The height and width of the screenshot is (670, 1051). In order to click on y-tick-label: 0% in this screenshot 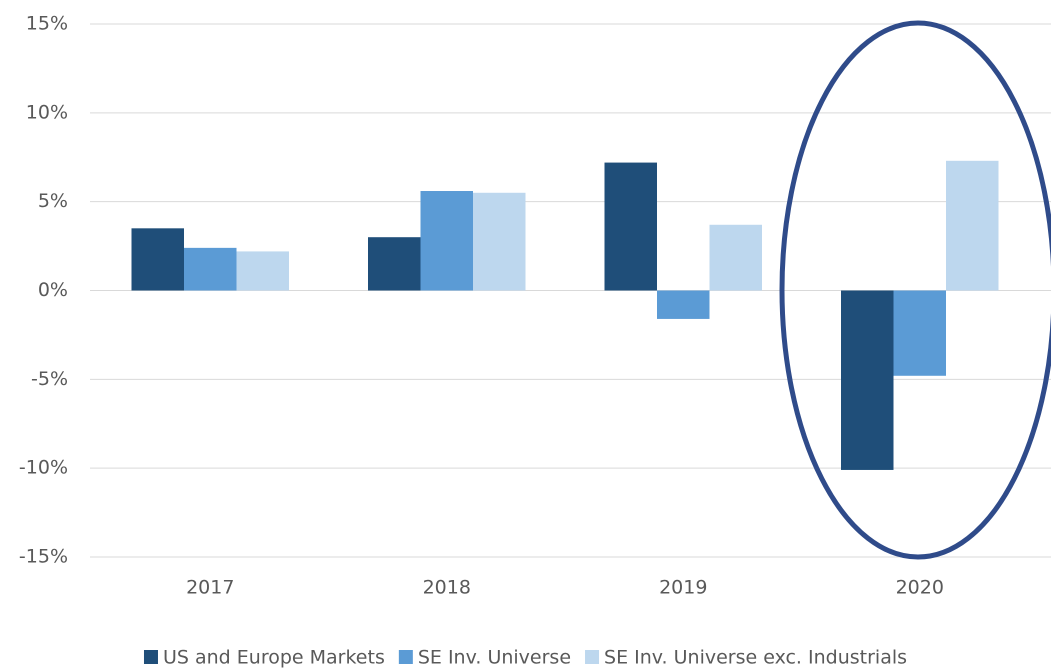, I will do `click(53, 290)`.